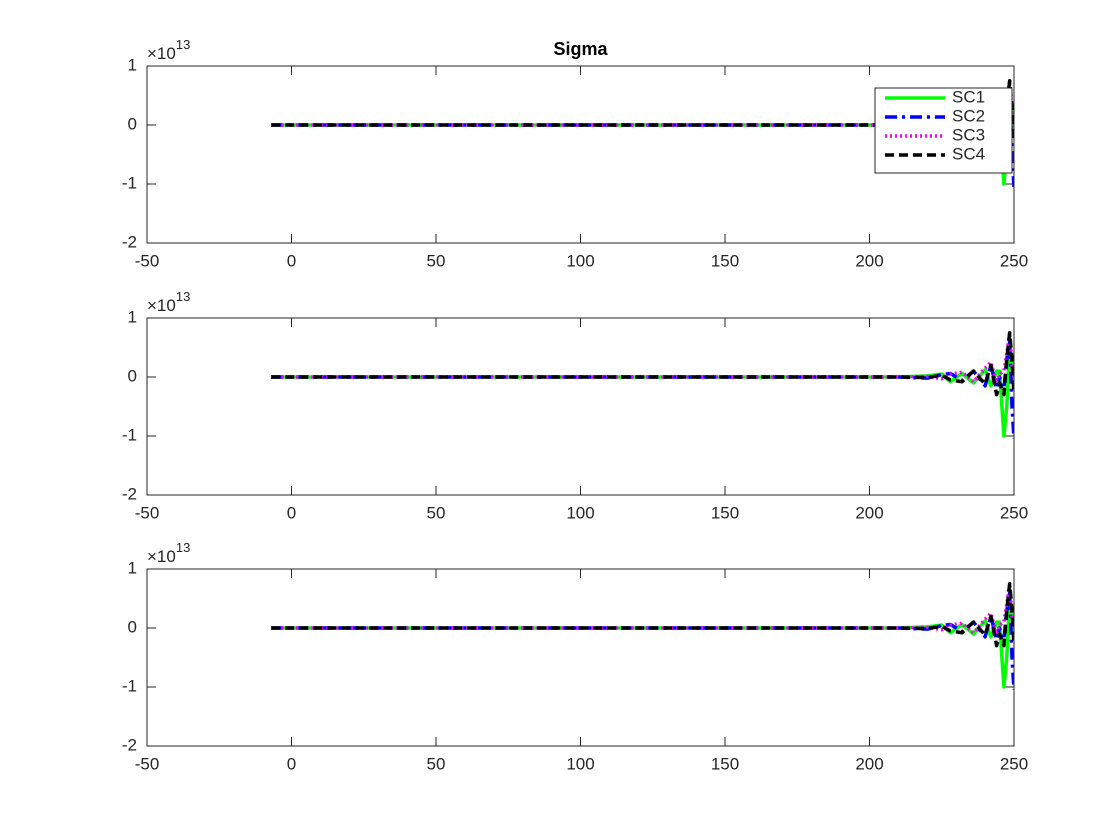 This screenshot has height=840, width=1120. Describe the element at coordinates (580, 49) in the screenshot. I see `chart-title: Sigma` at that location.